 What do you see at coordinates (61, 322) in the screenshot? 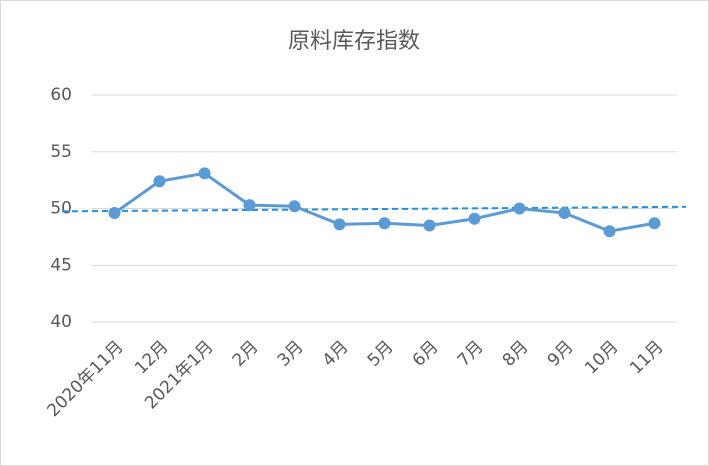
I see `y-tick-label: 40` at bounding box center [61, 322].